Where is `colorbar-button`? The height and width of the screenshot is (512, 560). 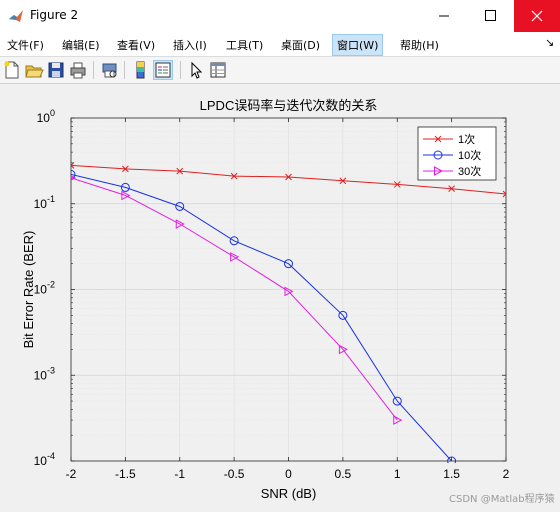 colorbar-button is located at coordinates (141, 70).